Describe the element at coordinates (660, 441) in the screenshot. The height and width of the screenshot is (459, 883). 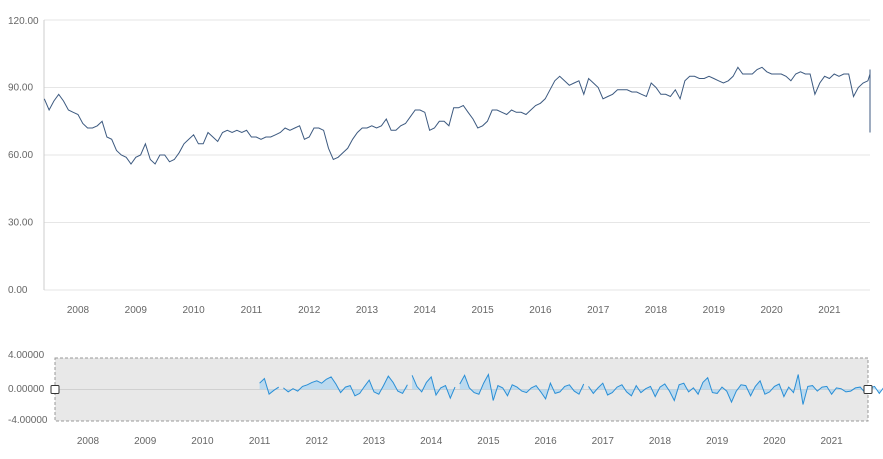
I see `navigator-x-tick-label: 2018` at that location.